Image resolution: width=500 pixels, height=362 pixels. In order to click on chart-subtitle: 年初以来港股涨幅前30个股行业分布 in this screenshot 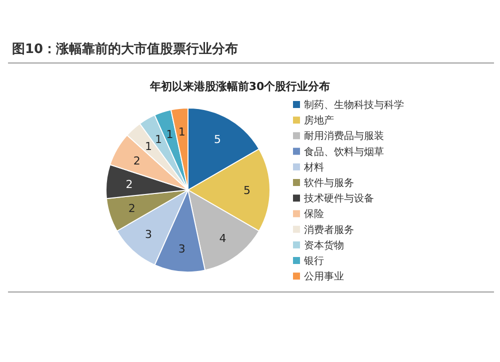, I will do `click(239, 86)`.